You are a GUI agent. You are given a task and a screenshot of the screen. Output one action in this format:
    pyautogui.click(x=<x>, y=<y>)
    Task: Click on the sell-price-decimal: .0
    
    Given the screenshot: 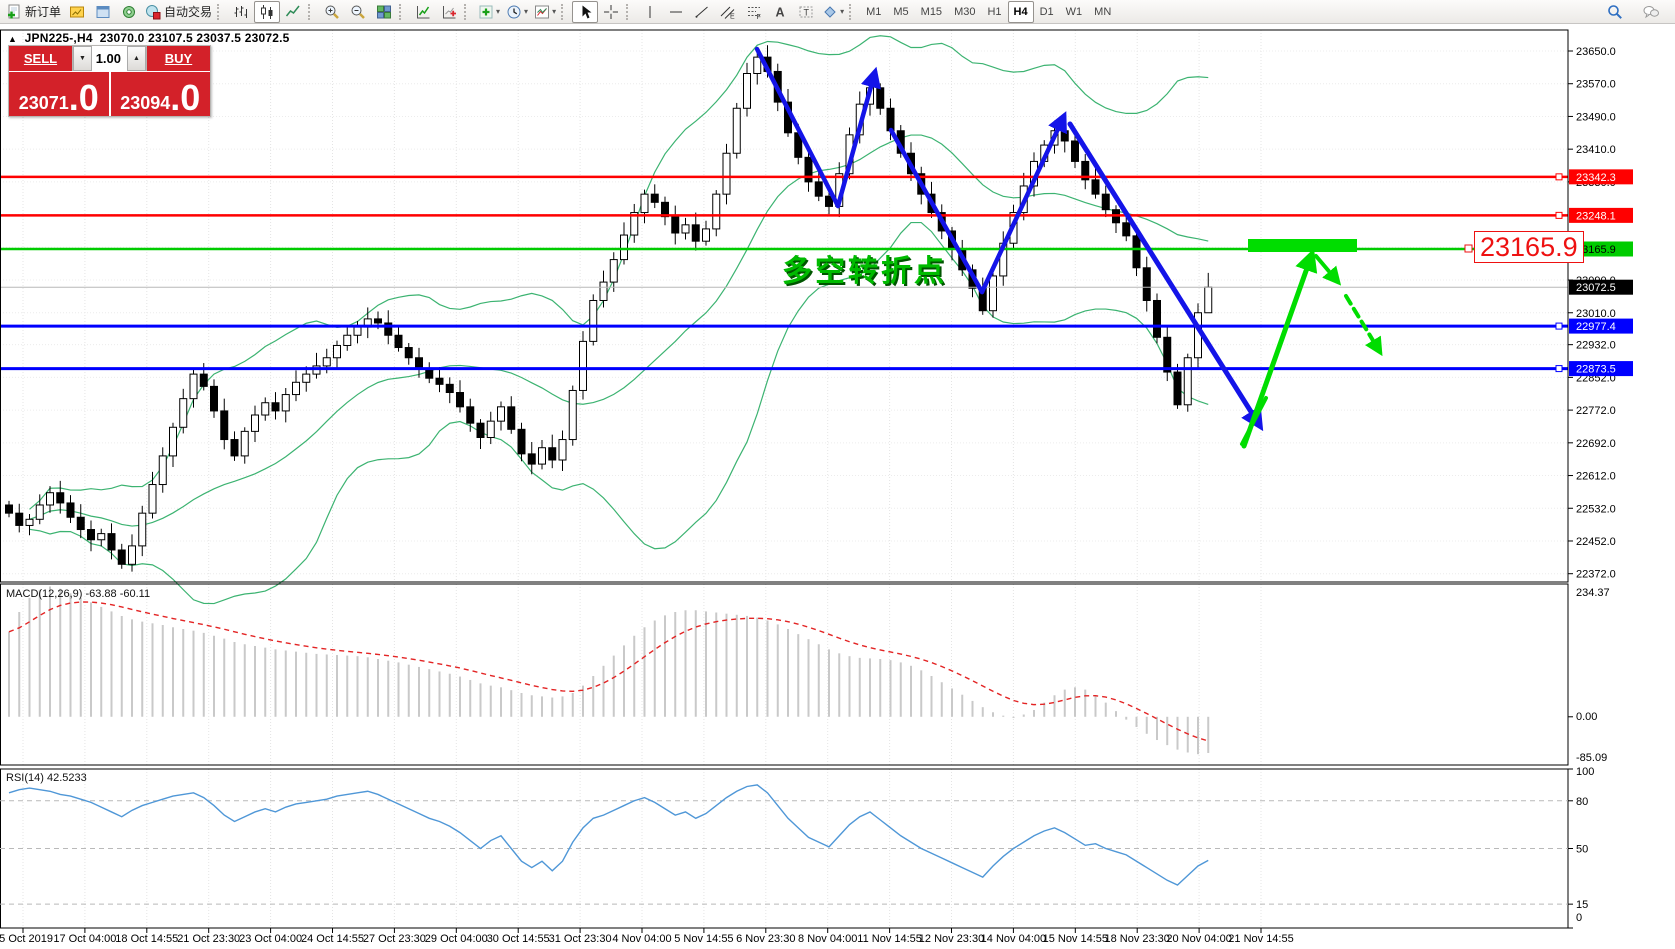 What is the action you would take?
    pyautogui.click(x=83, y=97)
    